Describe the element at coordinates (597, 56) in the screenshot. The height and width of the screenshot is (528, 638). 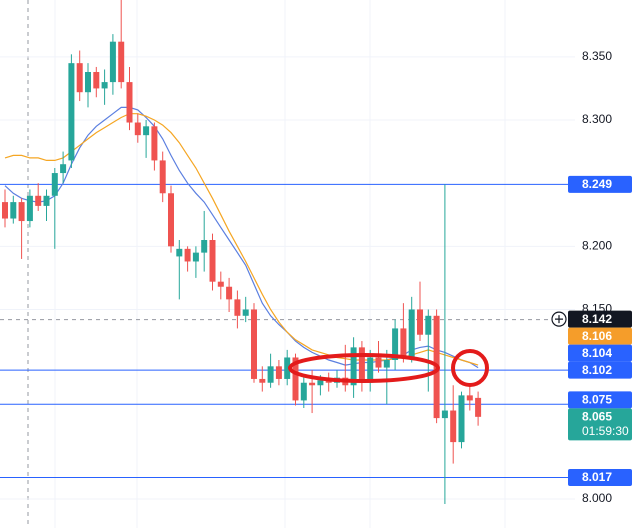
I see `y-tick-label: 8.350` at that location.